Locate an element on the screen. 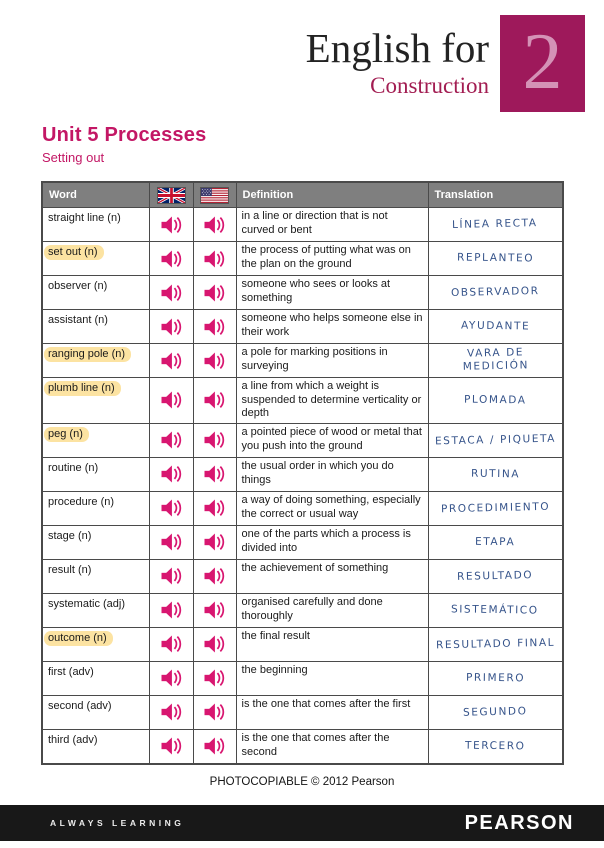  word-label: systematic (adj) is located at coordinates (87, 603).